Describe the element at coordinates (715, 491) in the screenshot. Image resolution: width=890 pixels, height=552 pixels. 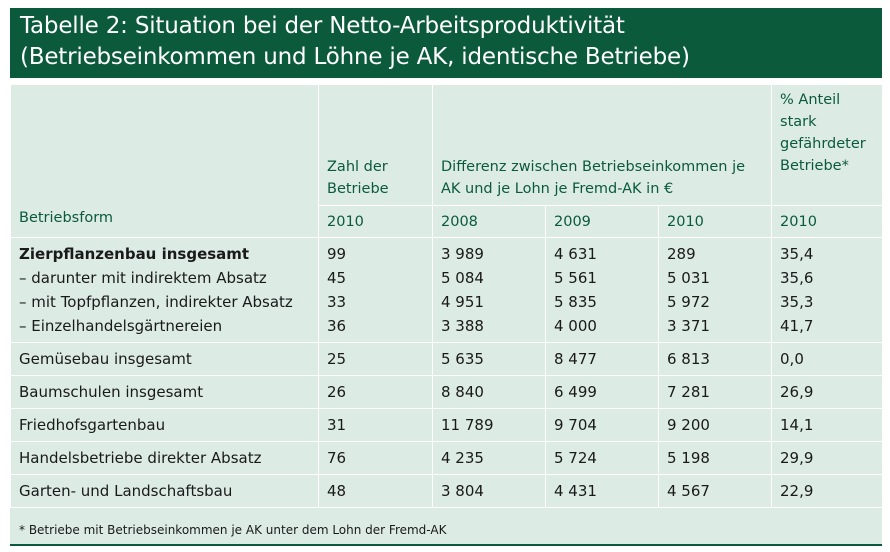
I see `cell-2010: 4 567` at that location.